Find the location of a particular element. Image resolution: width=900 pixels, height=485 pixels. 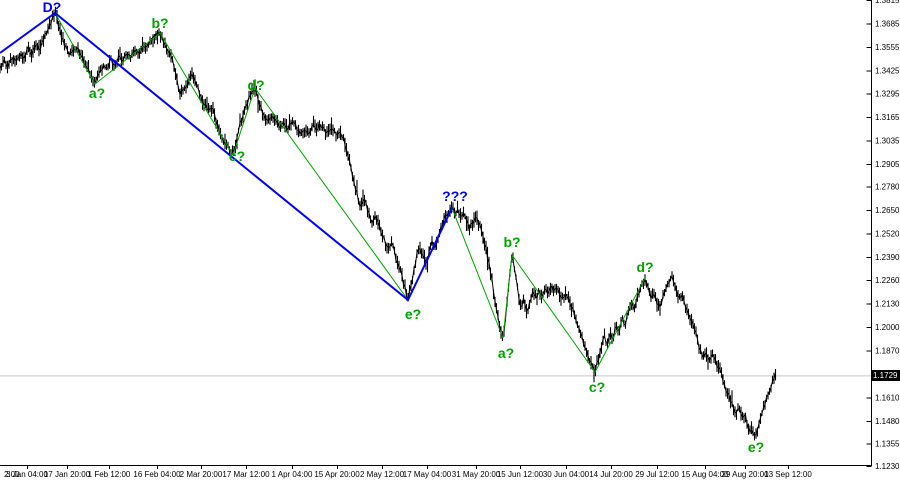

time-axis-label: 15 Aug 04:00 is located at coordinates (705, 474).